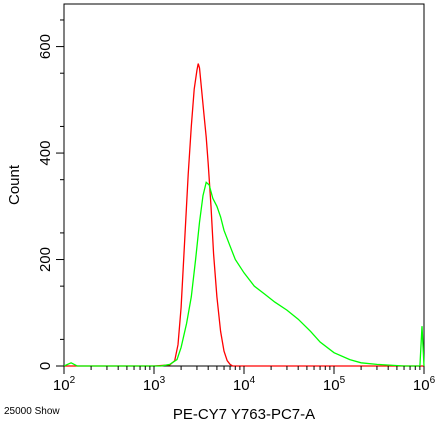 The height and width of the screenshot is (425, 438). What do you see at coordinates (45, 46) in the screenshot?
I see `y-tick-label: 600` at bounding box center [45, 46].